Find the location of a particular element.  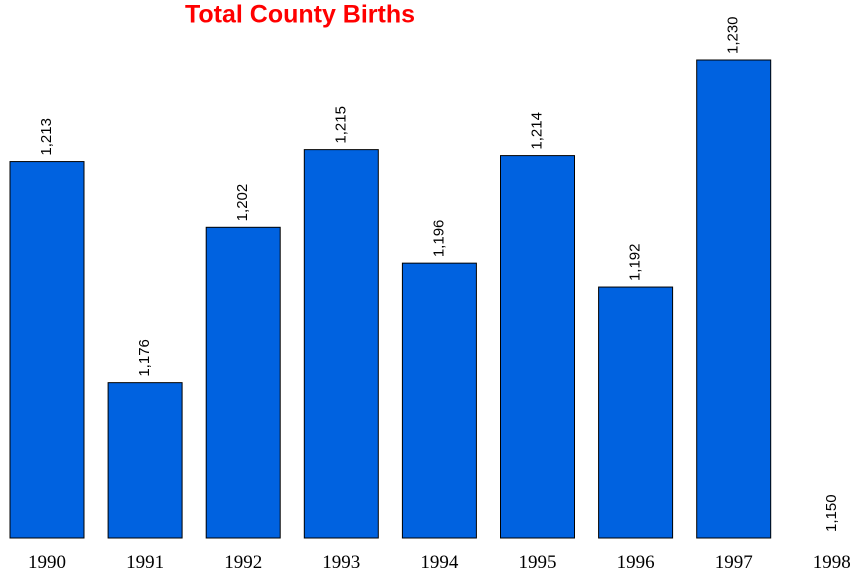

x-tick-label: 1994 is located at coordinates (439, 562).